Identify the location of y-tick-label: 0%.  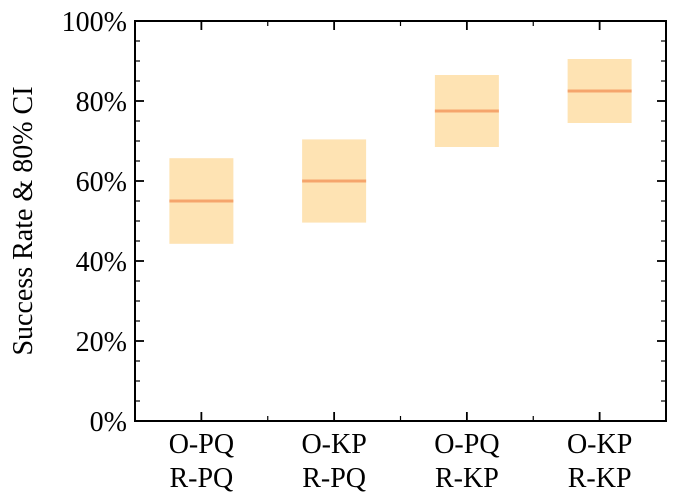
(108, 422).